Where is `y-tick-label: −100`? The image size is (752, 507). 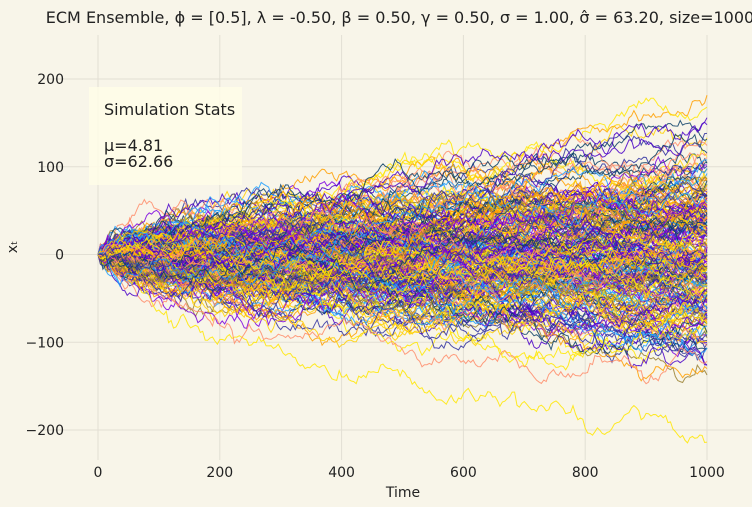 y-tick-label: −100 is located at coordinates (45, 343).